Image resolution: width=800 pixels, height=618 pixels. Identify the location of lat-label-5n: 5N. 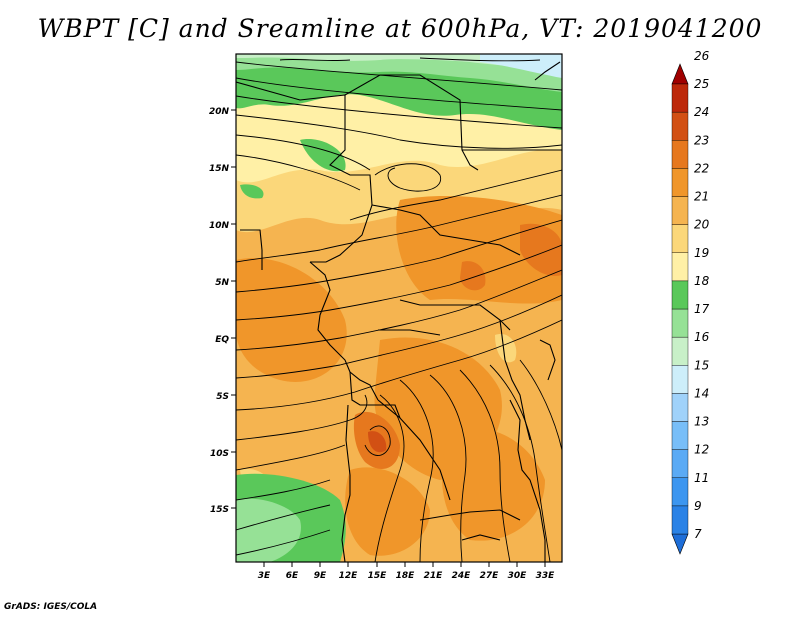
(222, 283).